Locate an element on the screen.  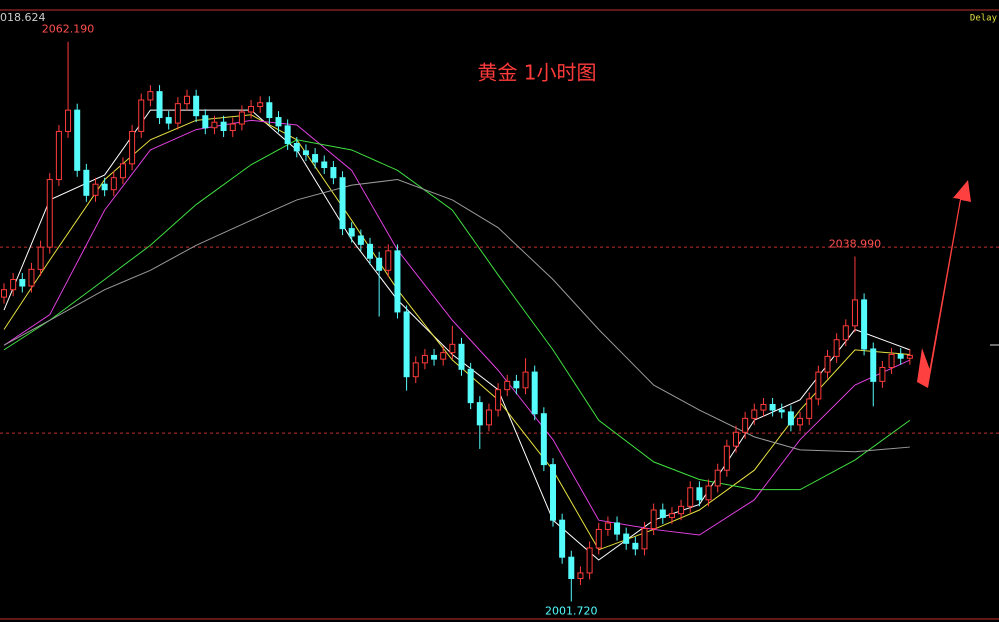
arrow-annotation is located at coordinates (944, 284).